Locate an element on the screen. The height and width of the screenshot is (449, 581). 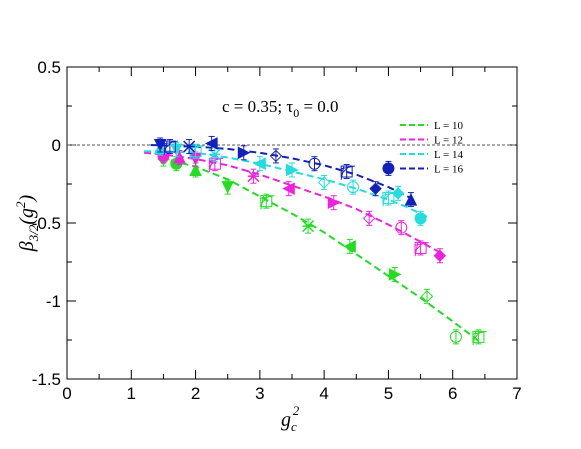
legend-label: L = 12 is located at coordinates (448, 141).